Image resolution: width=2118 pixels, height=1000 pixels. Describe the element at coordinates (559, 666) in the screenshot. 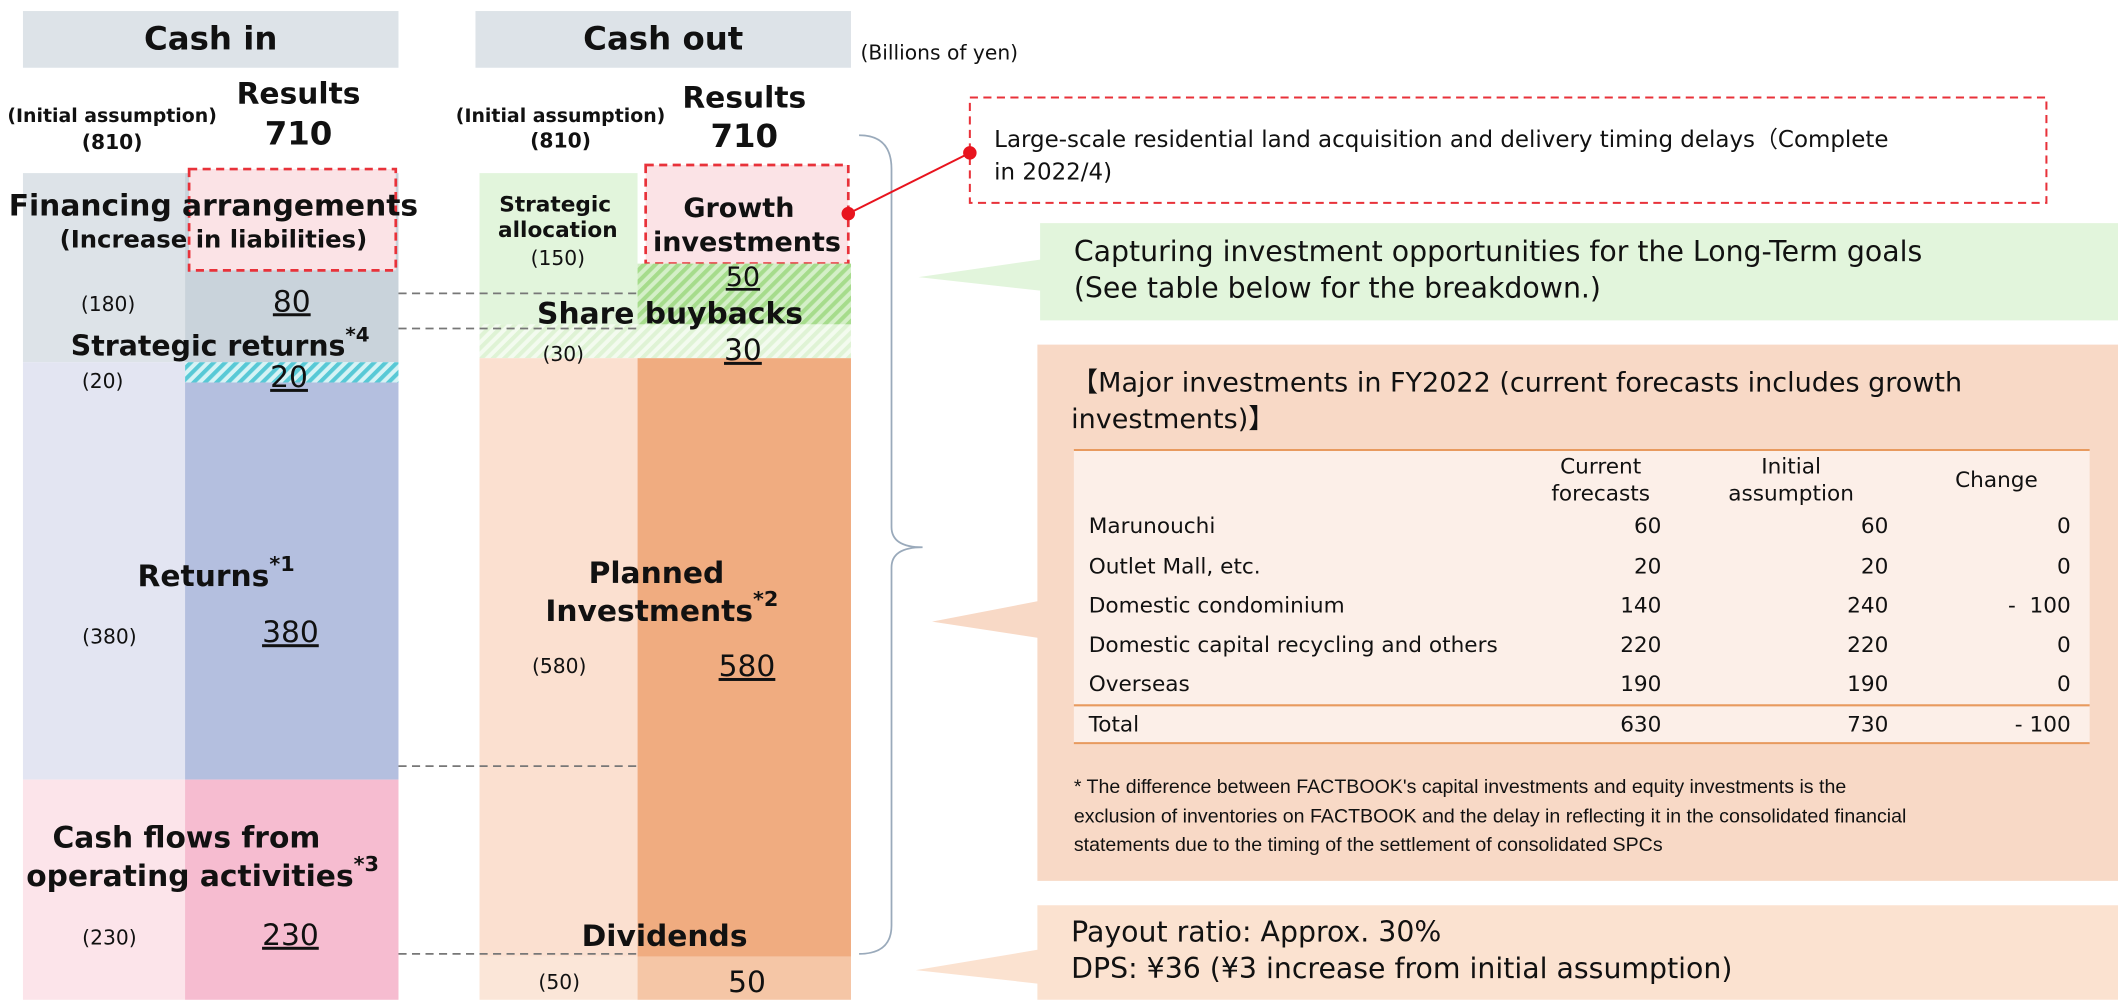

I see `value: (580)` at that location.